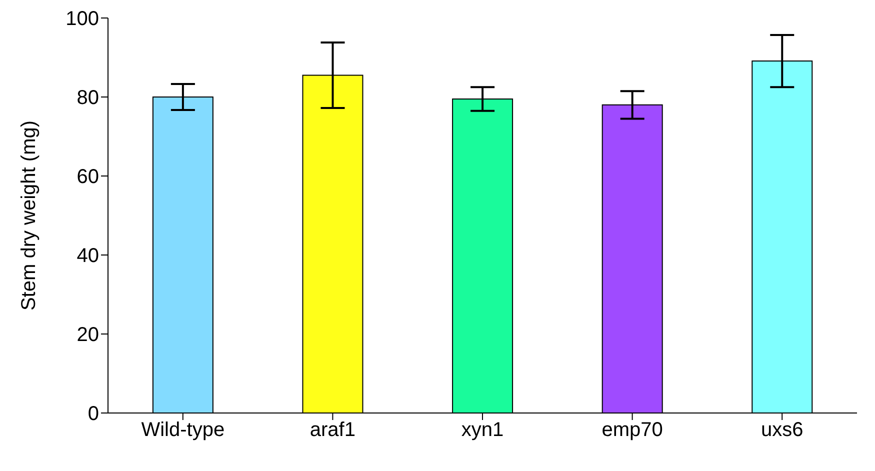 This screenshot has width=875, height=471. Describe the element at coordinates (87, 98) in the screenshot. I see `y-tick-label: 80` at that location.